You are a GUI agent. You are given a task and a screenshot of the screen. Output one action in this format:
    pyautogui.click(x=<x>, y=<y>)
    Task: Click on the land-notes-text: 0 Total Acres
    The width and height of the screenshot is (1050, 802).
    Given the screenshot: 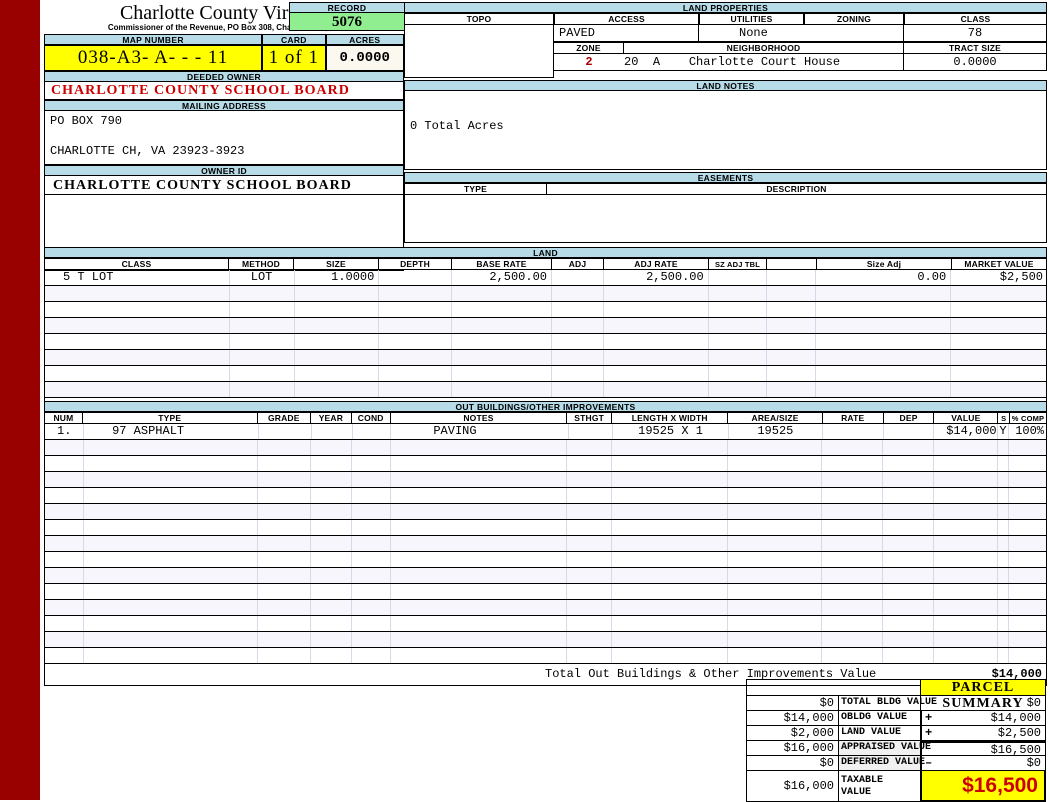 What is the action you would take?
    pyautogui.click(x=725, y=130)
    